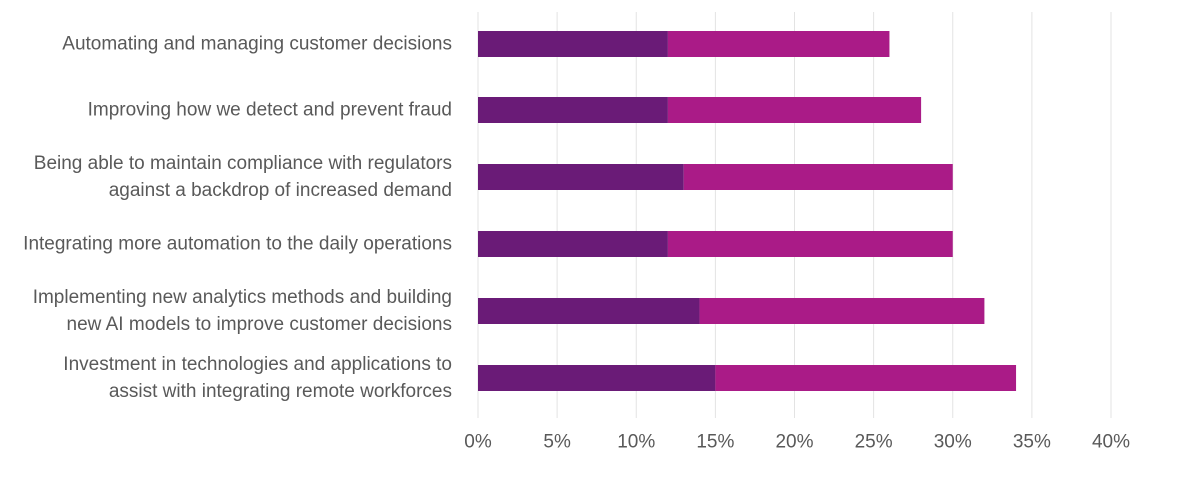  I want to click on category-label: against a backdrop of increased demand, so click(280, 190).